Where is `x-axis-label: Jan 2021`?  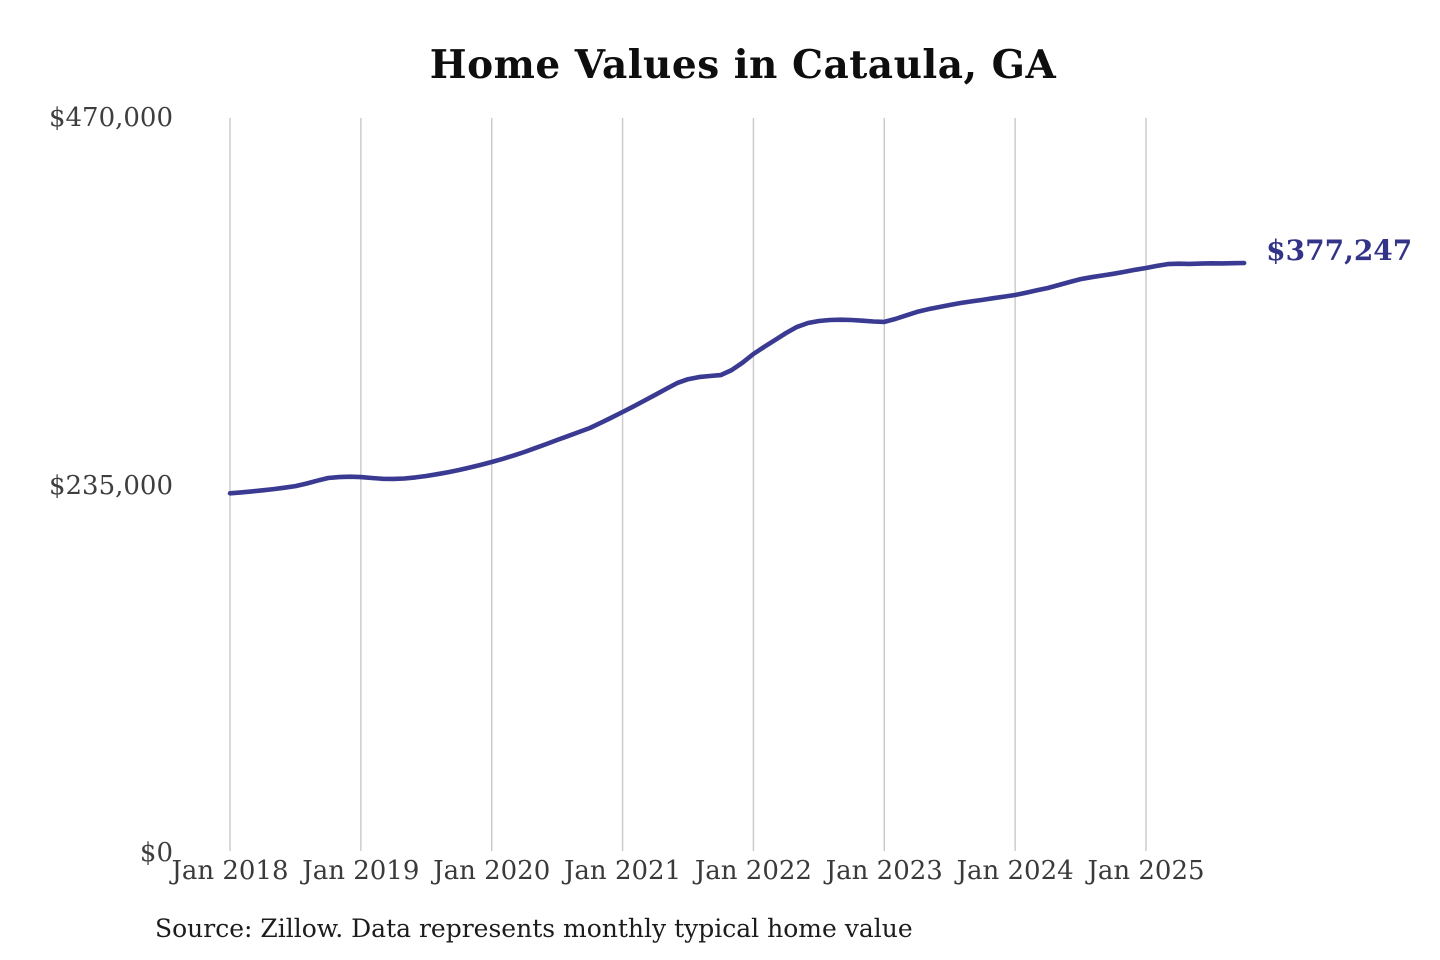 x-axis-label: Jan 2021 is located at coordinates (623, 871).